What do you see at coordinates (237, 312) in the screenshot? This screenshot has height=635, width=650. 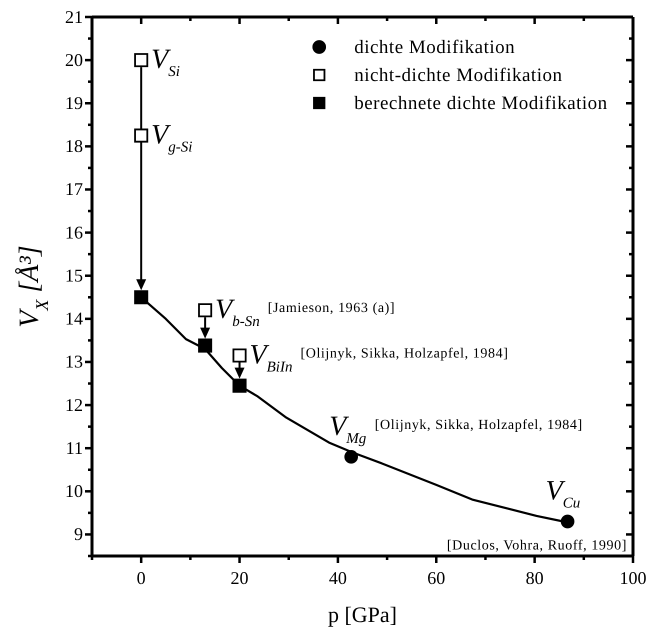 I see `annotation: V$_{b-Sn}$` at bounding box center [237, 312].